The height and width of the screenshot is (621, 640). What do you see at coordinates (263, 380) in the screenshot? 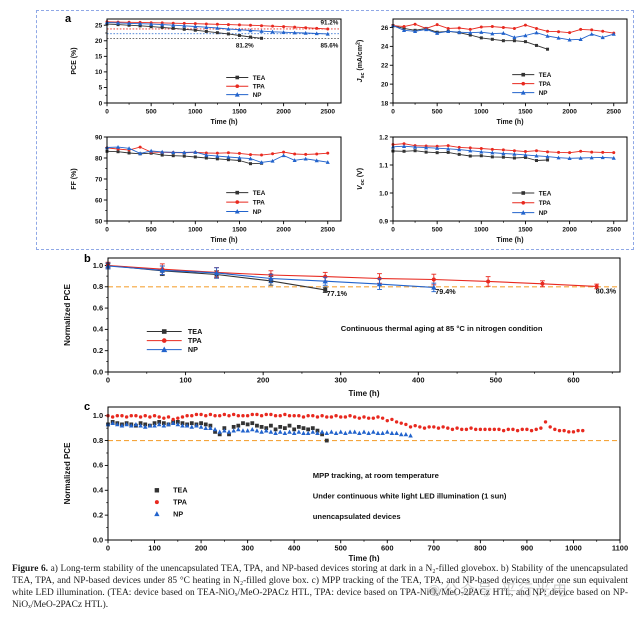
I see `svg-text: 200` at bounding box center [263, 380].